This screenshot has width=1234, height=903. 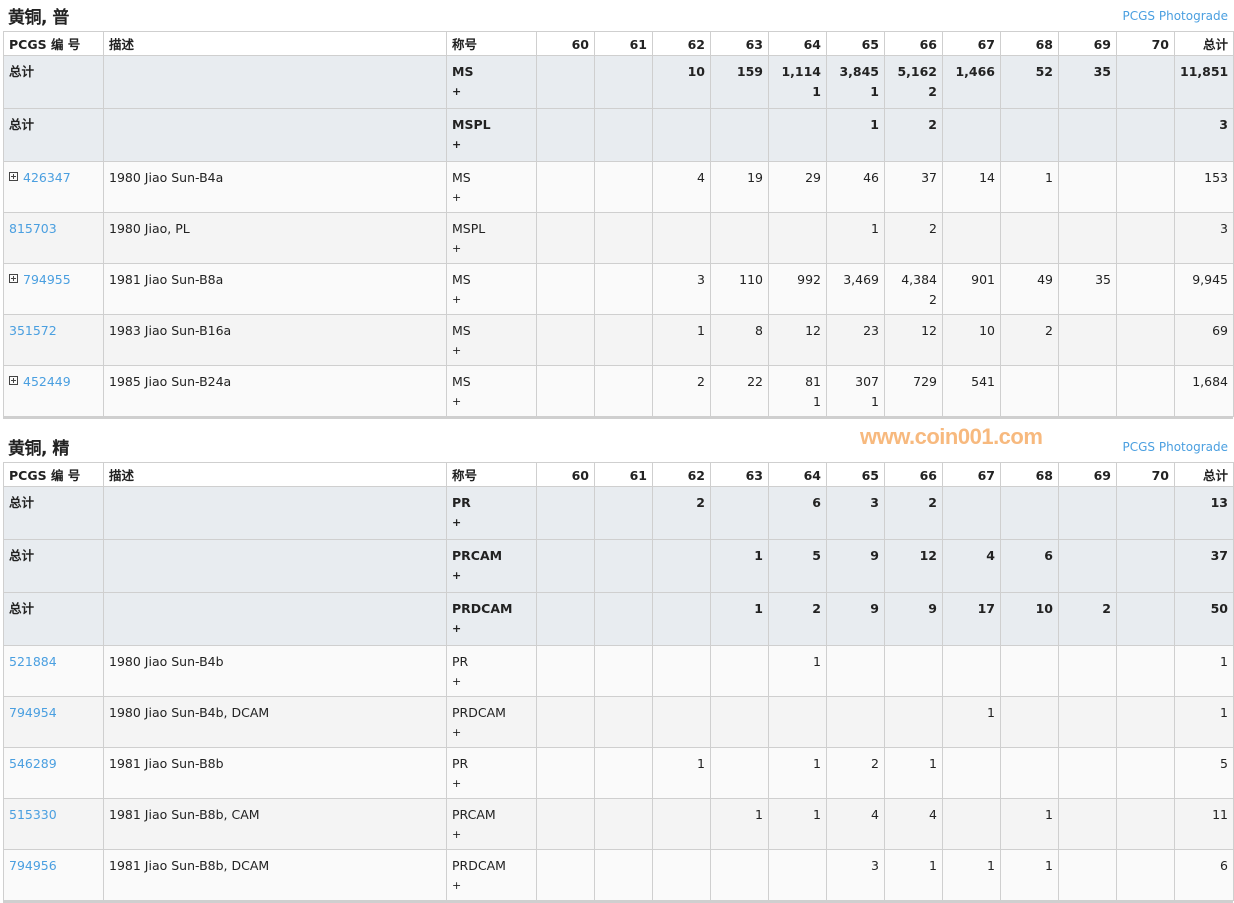 I want to click on row-total: 3, so click(x=1204, y=238).